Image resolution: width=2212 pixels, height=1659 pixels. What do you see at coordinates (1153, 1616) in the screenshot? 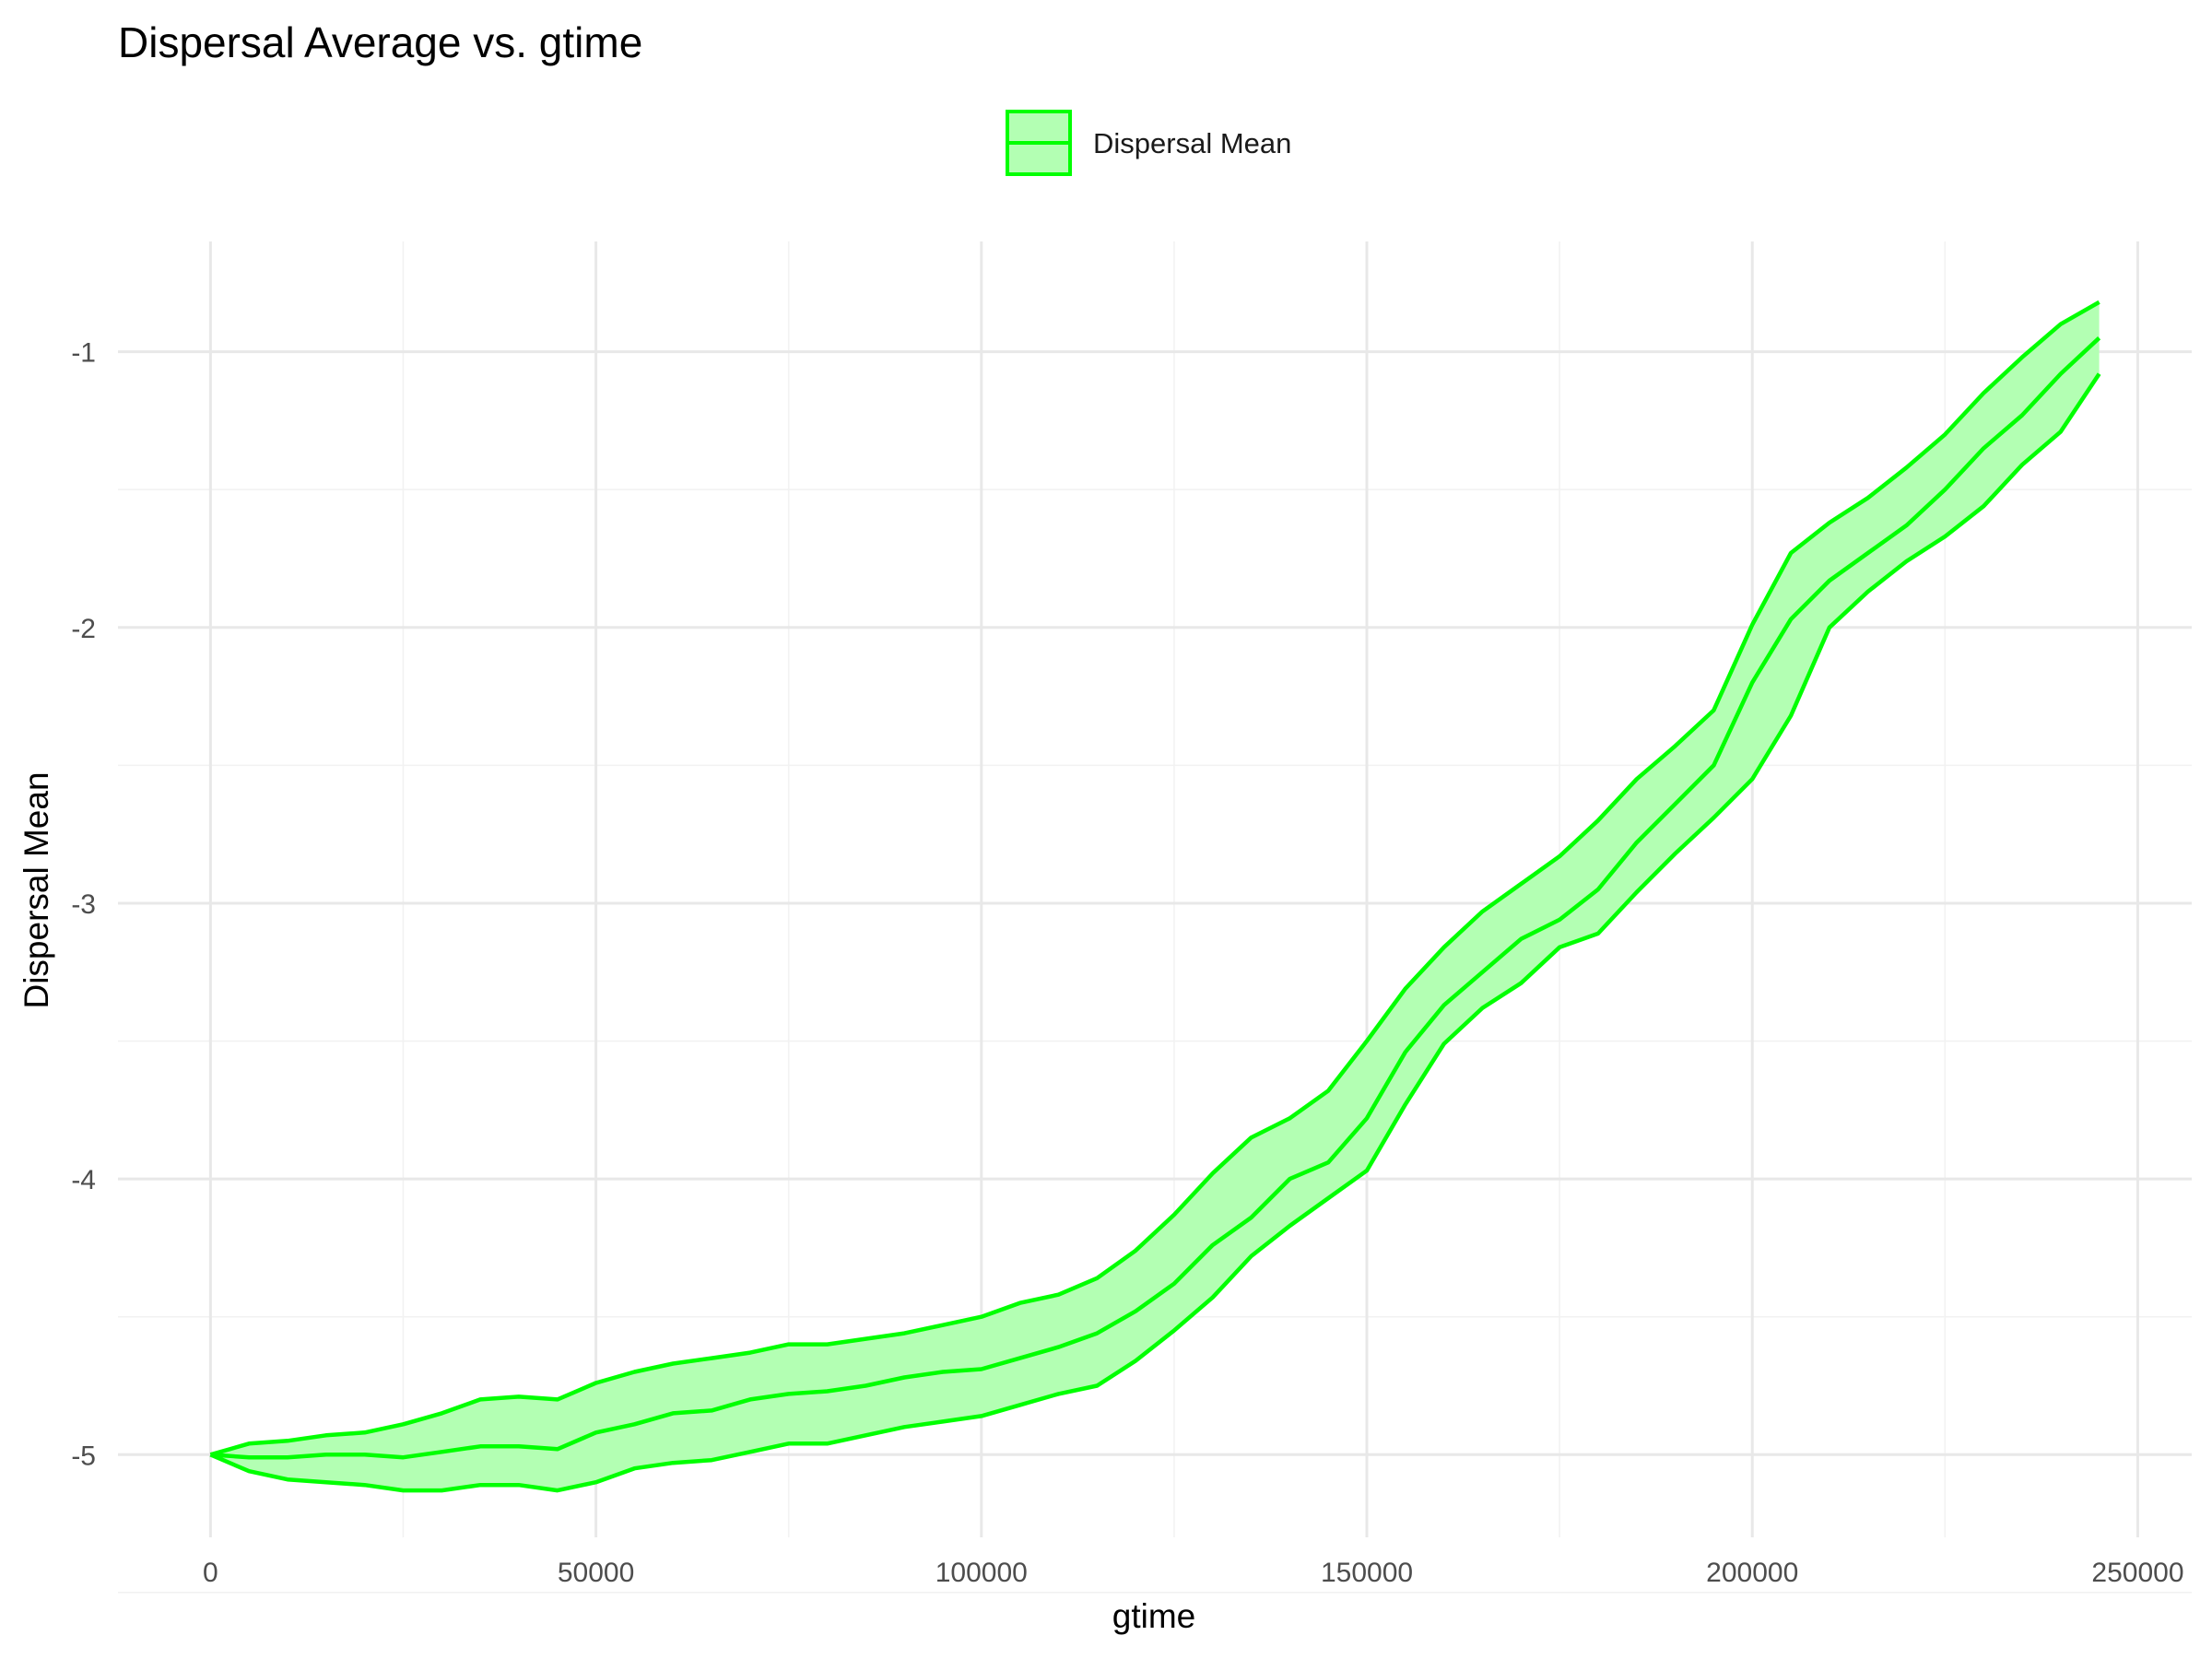
I see `x-axis-title: gtime` at bounding box center [1153, 1616].